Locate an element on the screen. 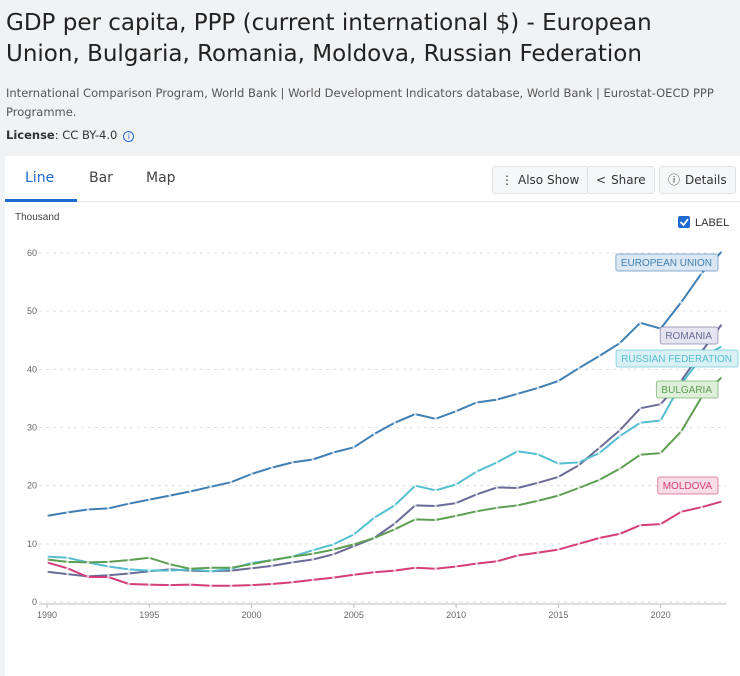  info-icon: i is located at coordinates (129, 136).